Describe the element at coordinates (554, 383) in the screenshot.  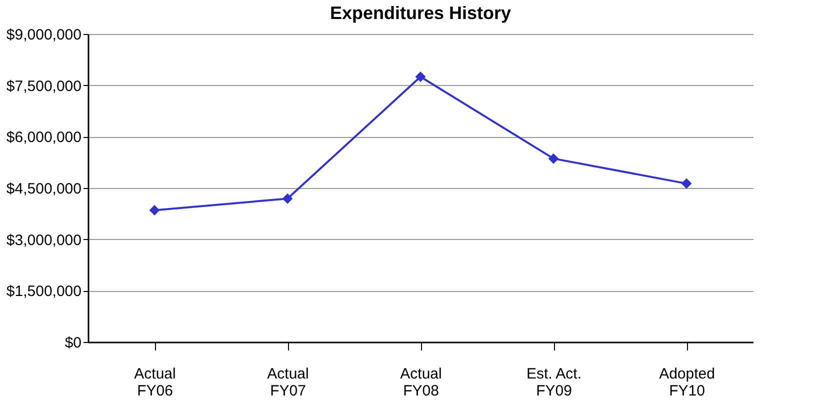
I see `x-tick-label: Est. Act. FY09` at that location.